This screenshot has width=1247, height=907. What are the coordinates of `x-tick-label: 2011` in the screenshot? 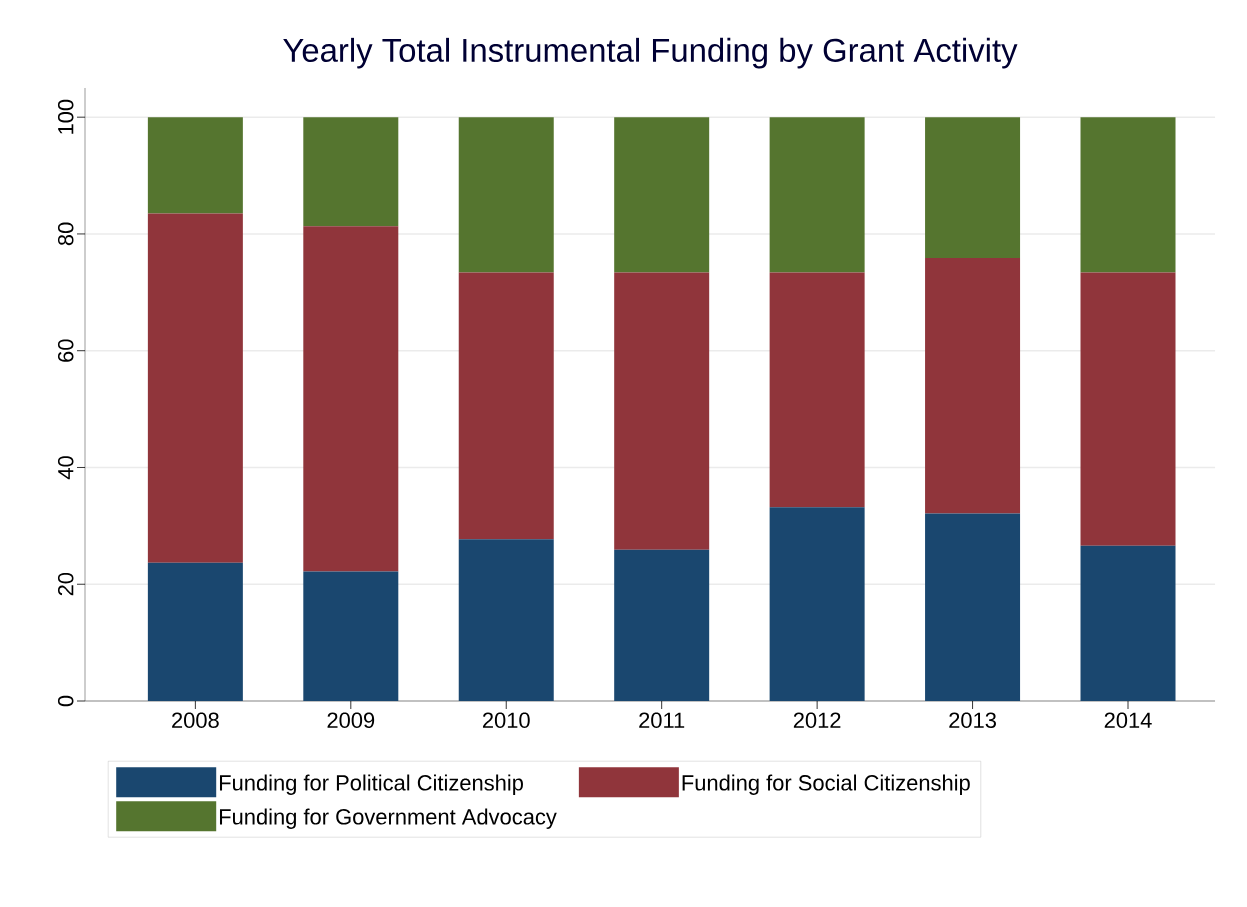 It's located at (662, 720).